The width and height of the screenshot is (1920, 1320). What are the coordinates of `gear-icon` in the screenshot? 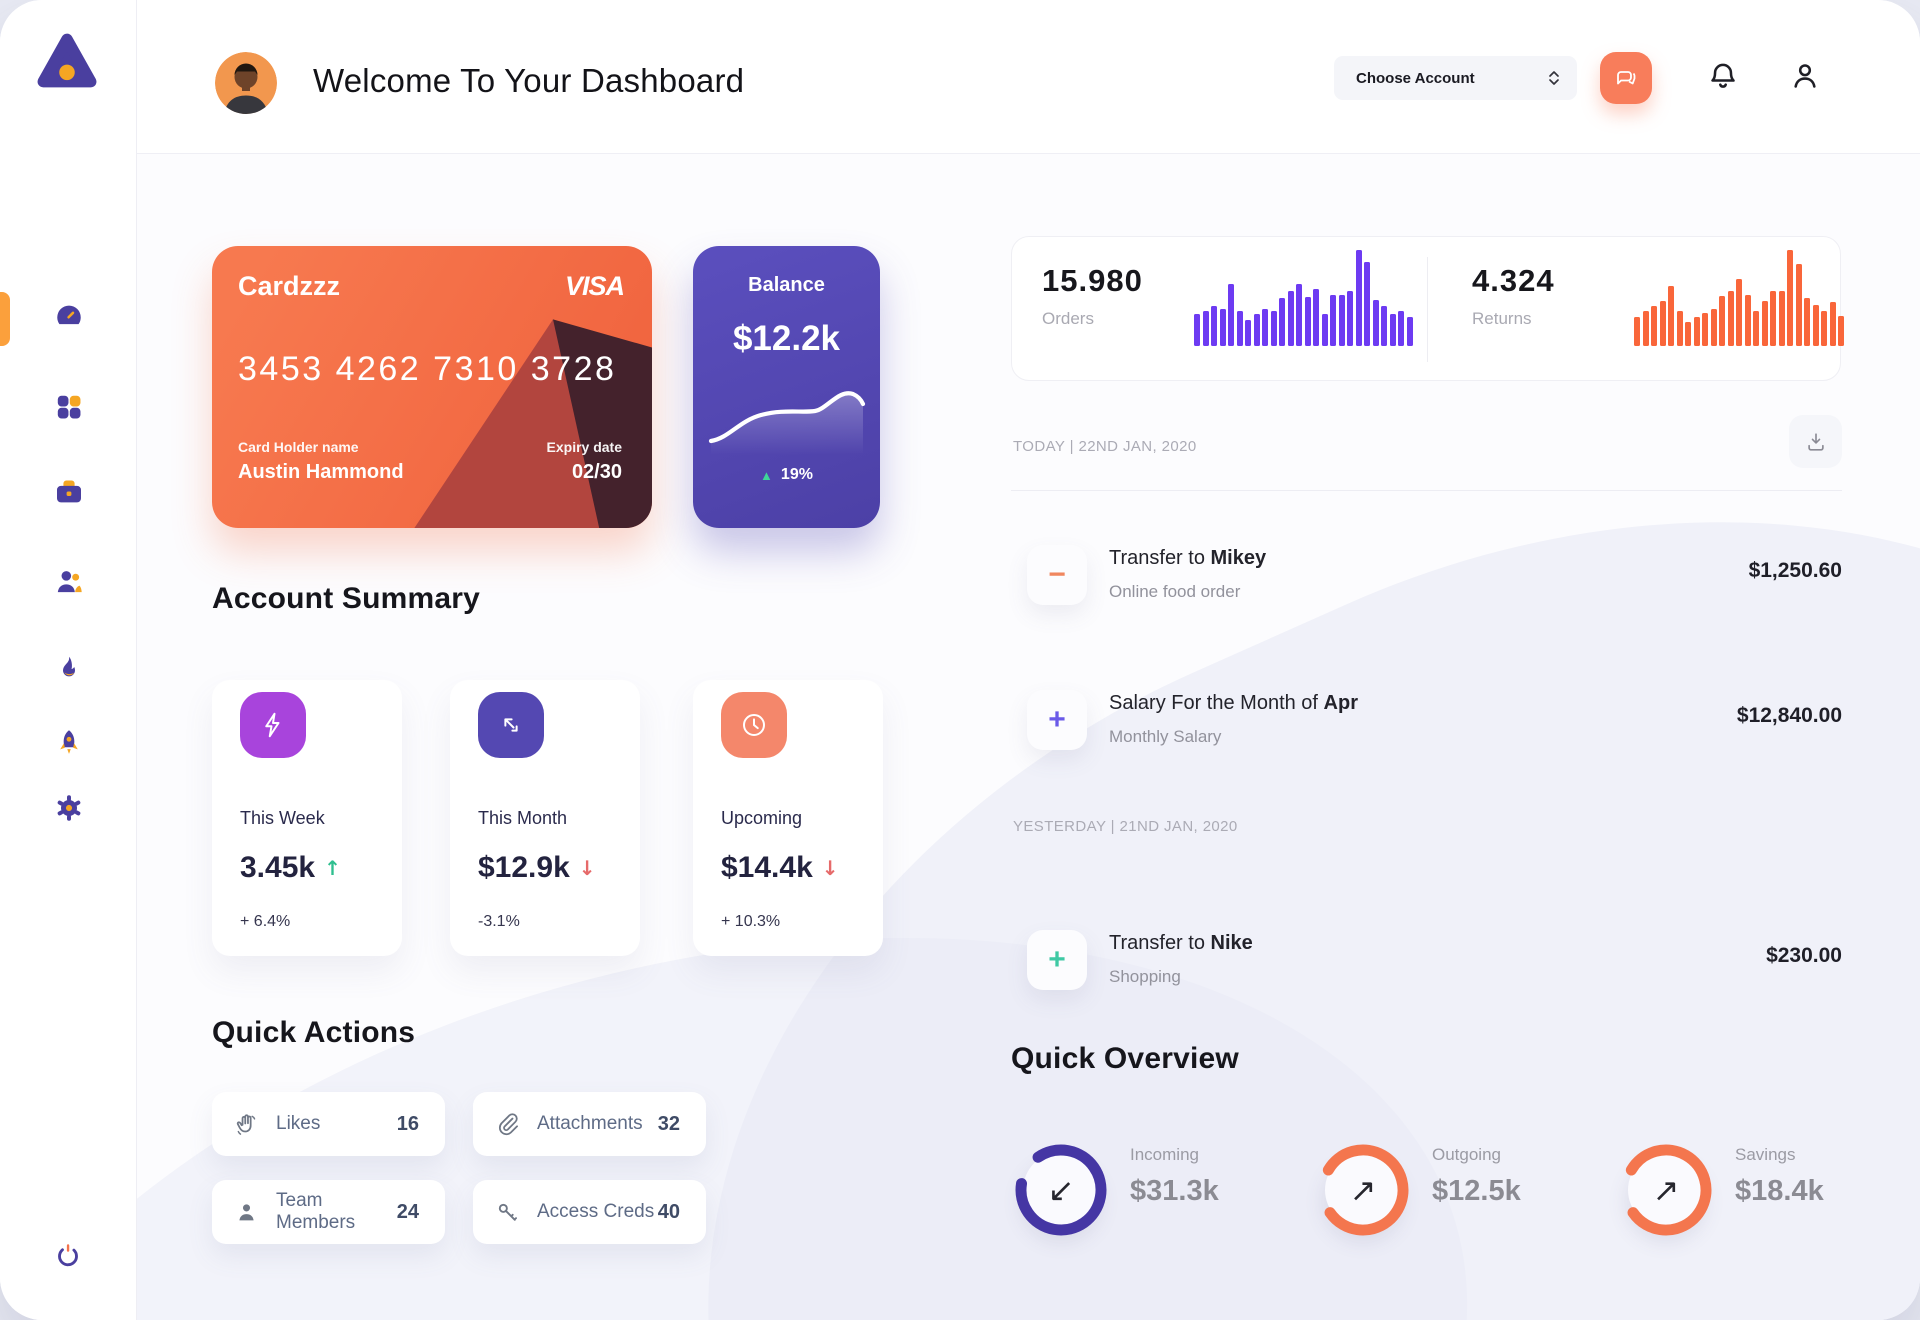 It's located at (69, 808).